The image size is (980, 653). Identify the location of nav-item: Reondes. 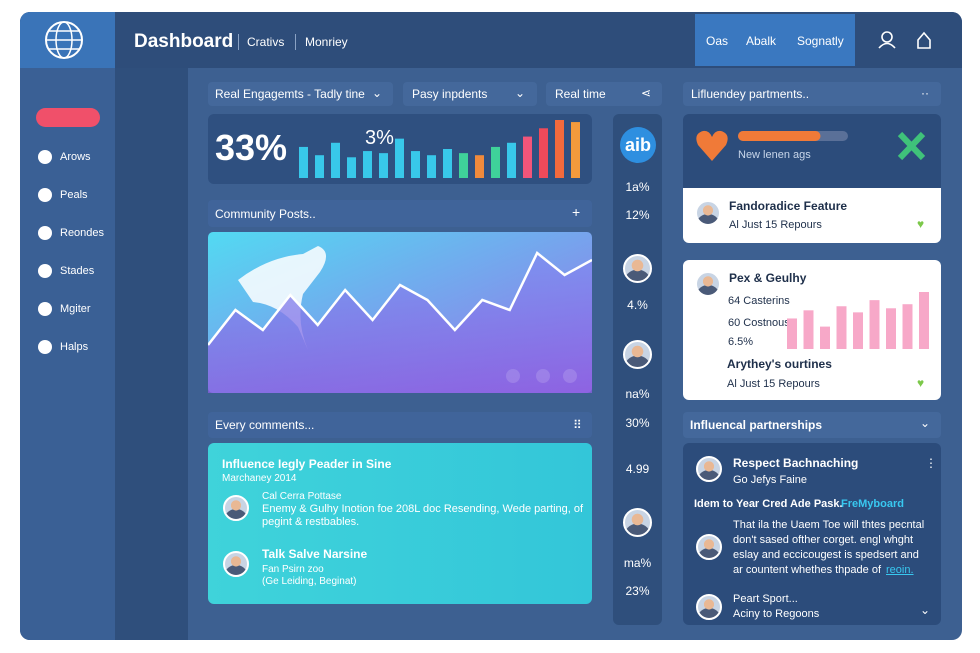
(82, 233).